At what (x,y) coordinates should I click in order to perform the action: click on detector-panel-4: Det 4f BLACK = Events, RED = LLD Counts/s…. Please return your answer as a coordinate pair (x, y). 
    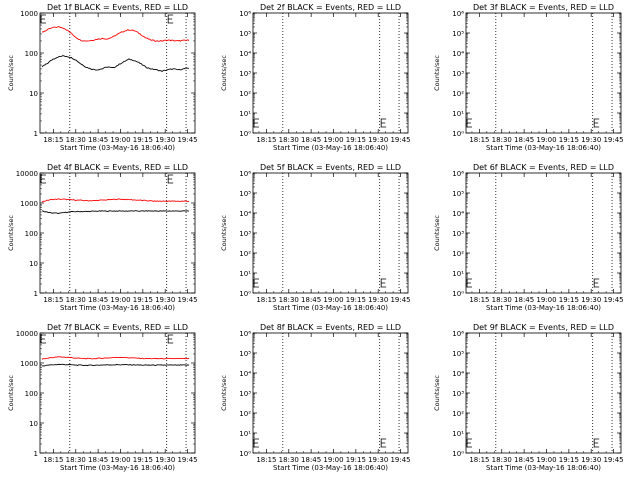
    Looking at the image, I should click on (102, 237).